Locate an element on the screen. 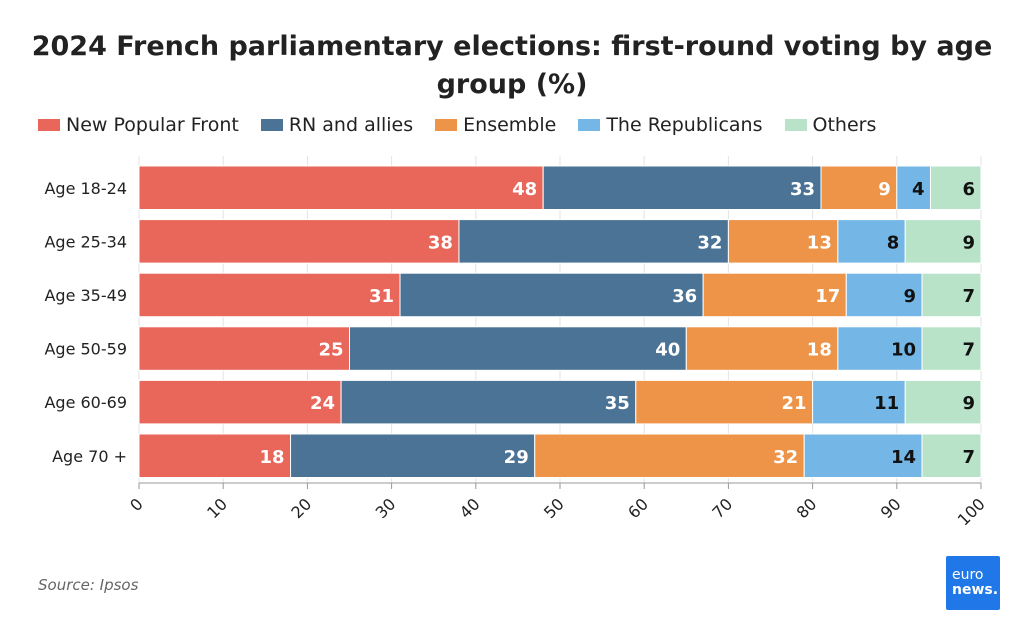 Image resolution: width=1024 pixels, height=619 pixels. data-label: 40 is located at coordinates (667, 350).